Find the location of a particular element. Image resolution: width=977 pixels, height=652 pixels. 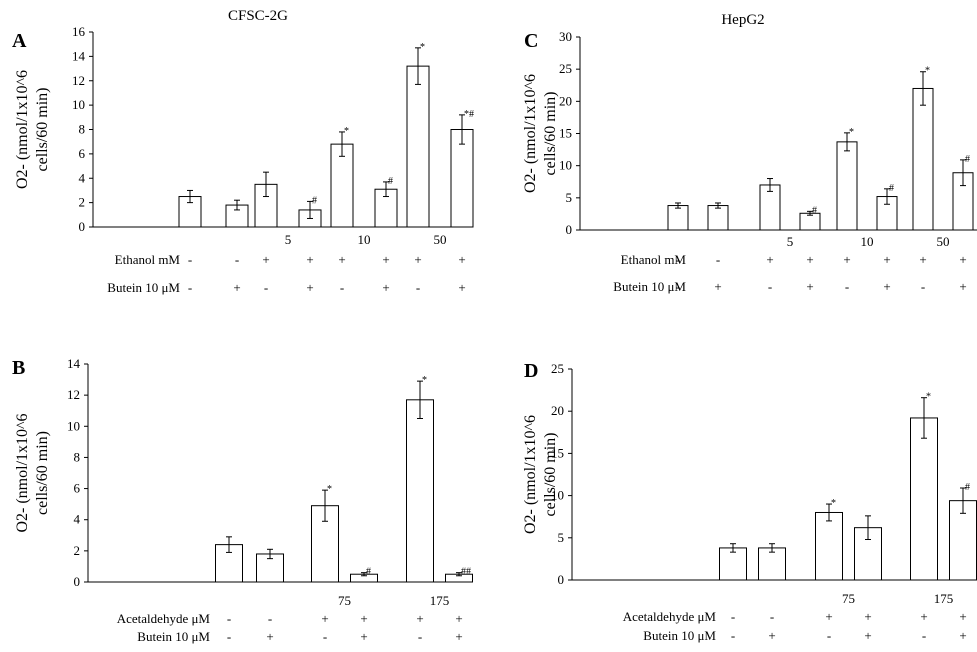

y-tick-label: 16 is located at coordinates (79, 31).